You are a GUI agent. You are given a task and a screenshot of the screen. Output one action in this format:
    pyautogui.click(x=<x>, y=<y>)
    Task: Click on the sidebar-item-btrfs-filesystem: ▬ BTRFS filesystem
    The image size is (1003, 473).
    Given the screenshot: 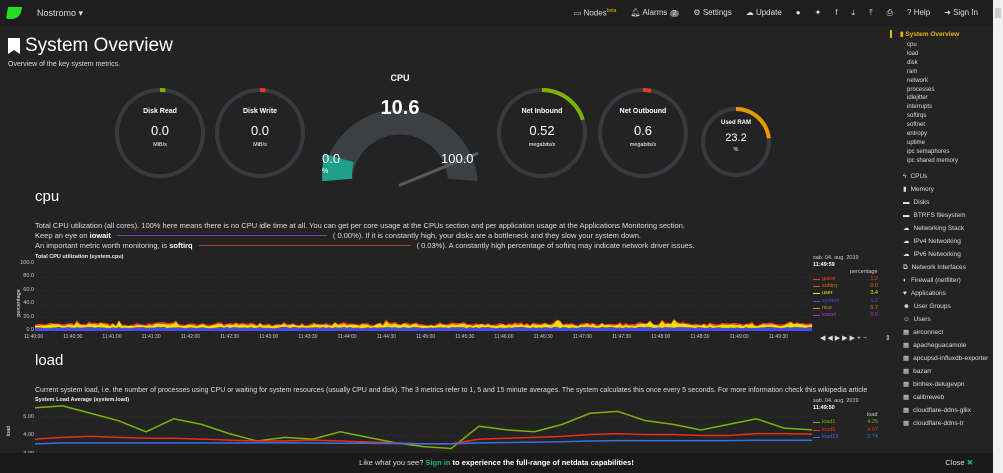 What is the action you would take?
    pyautogui.click(x=942, y=215)
    